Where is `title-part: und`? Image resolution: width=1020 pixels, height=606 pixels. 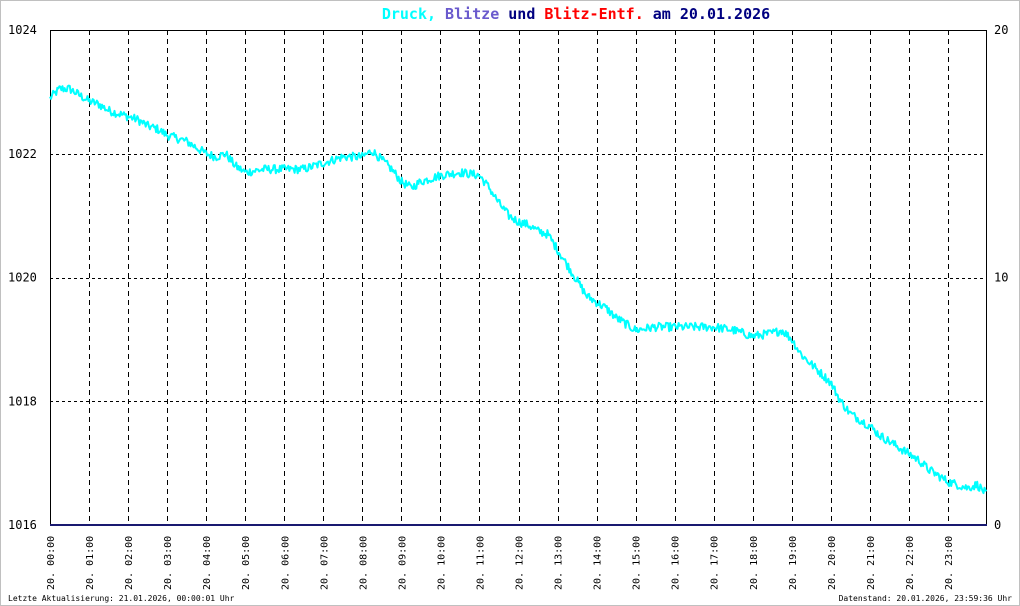 title-part: und is located at coordinates (517, 14).